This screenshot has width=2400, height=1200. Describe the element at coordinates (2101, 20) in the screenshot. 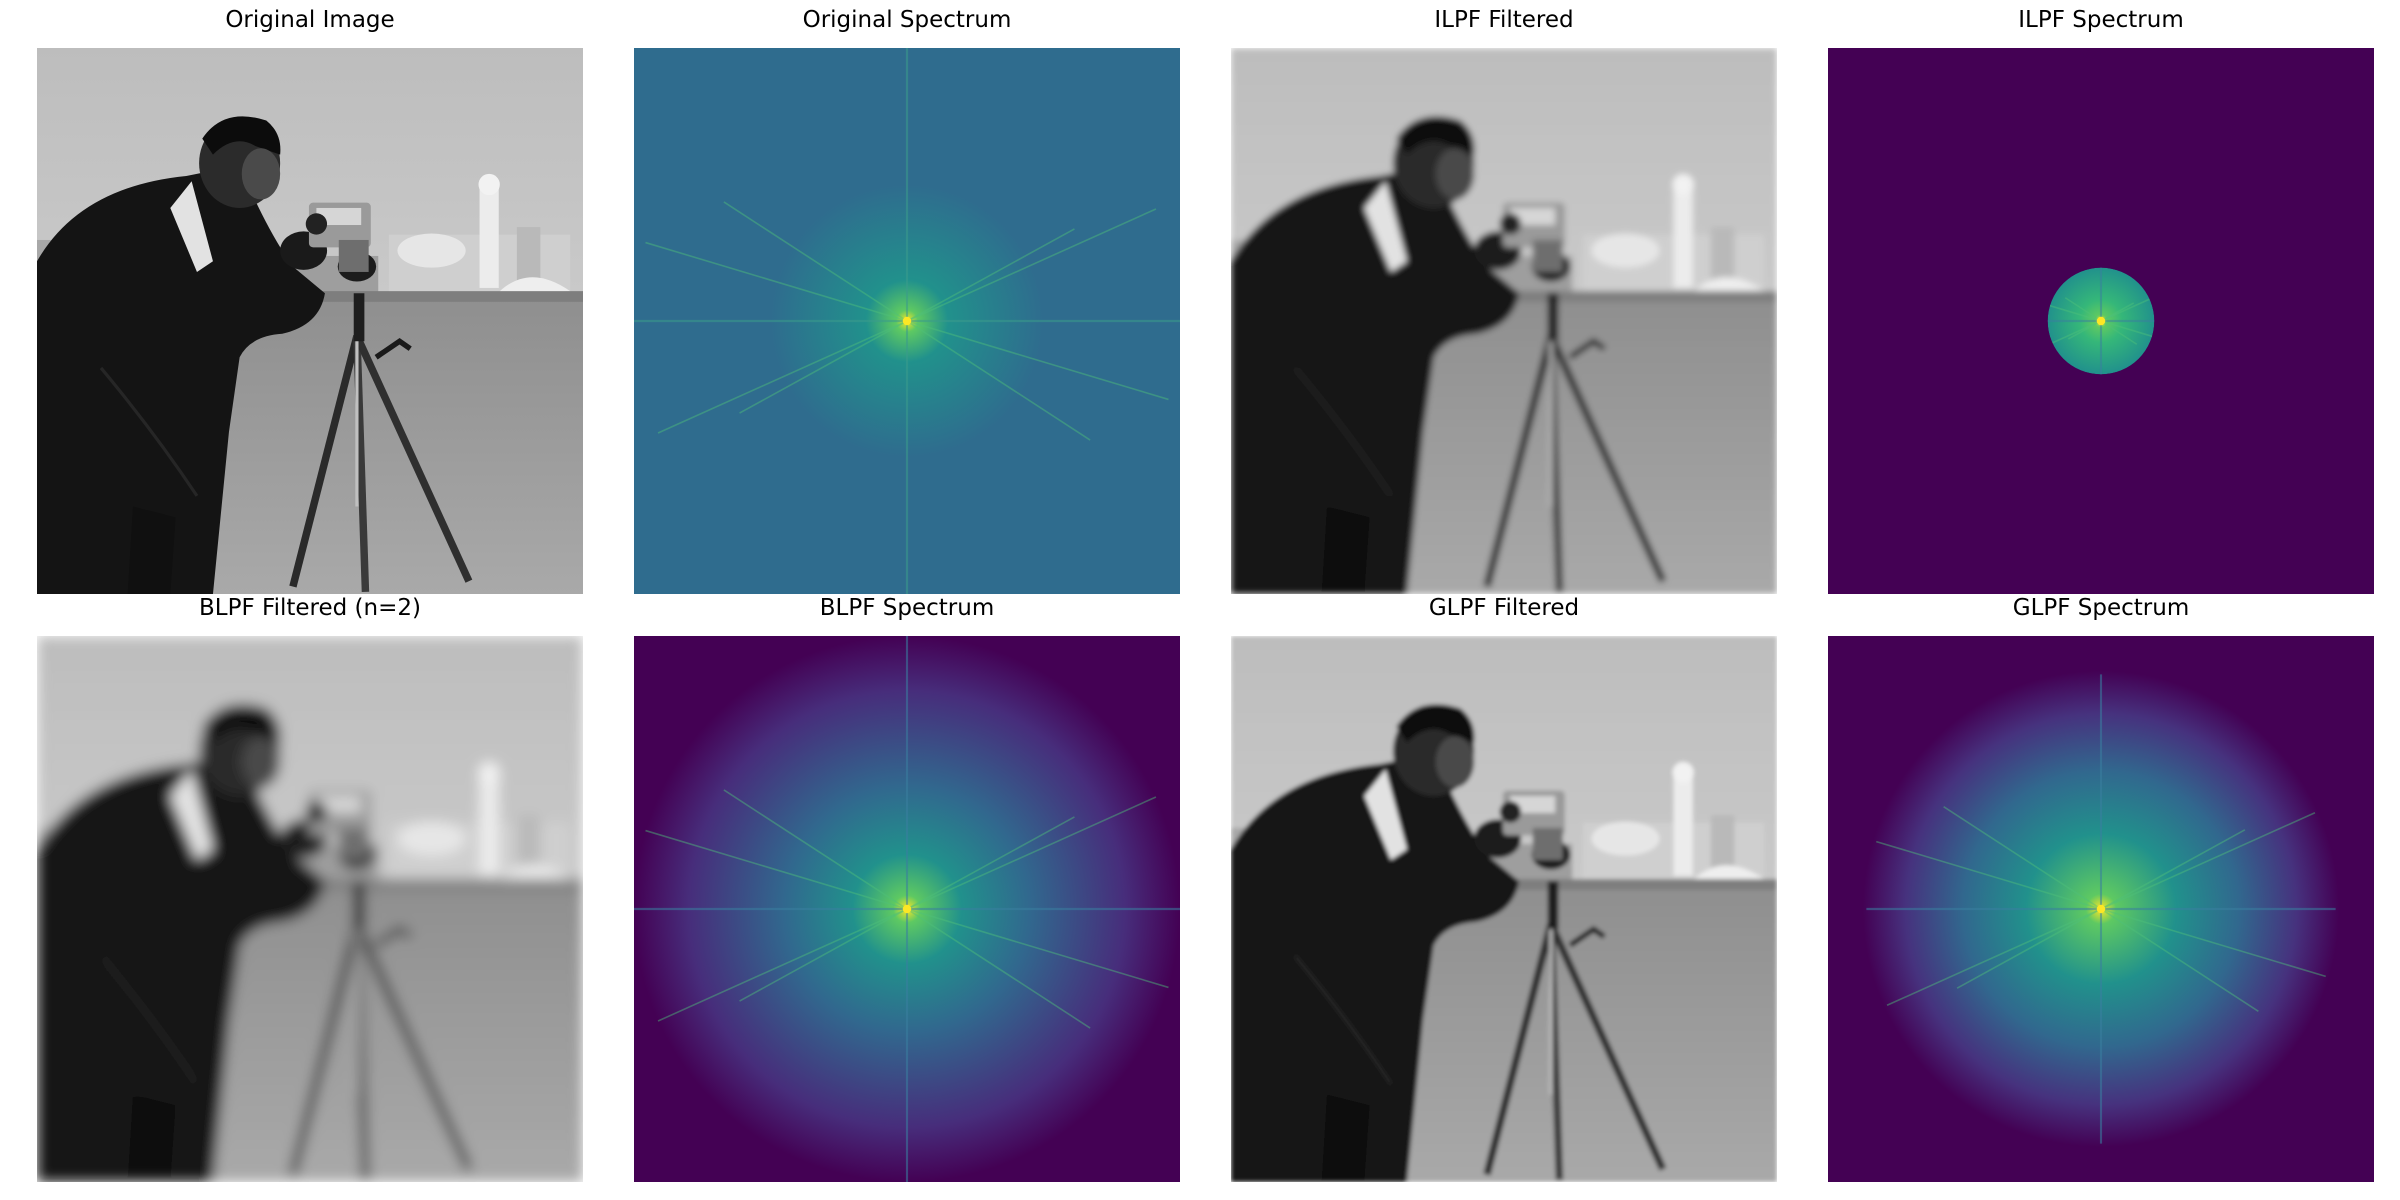

I see `panel-title: ILPF Spectrum` at that location.